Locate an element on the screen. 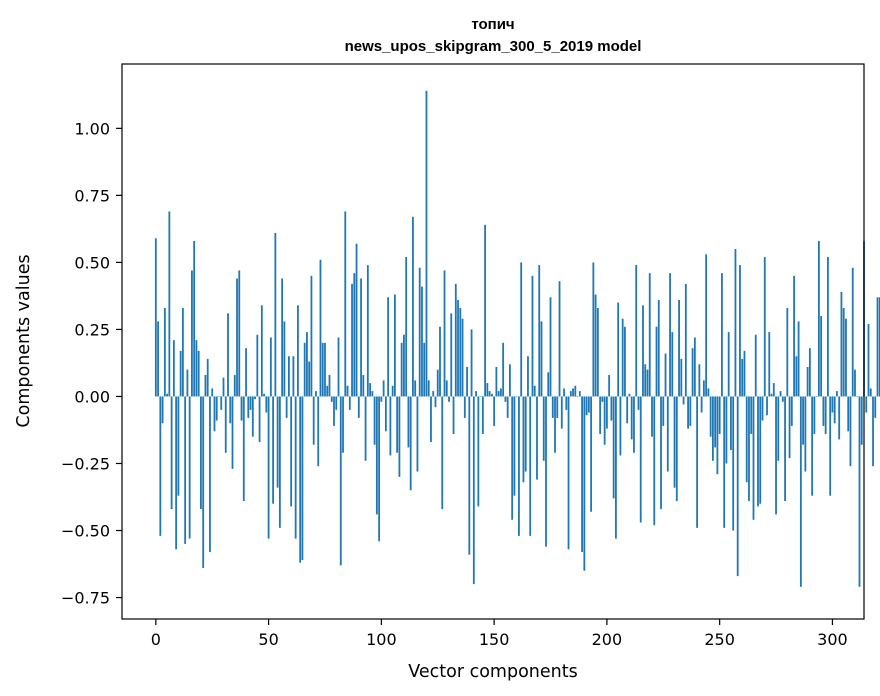 Image resolution: width=880 pixels, height=696 pixels. x-axis-label: Vector components is located at coordinates (492, 672).